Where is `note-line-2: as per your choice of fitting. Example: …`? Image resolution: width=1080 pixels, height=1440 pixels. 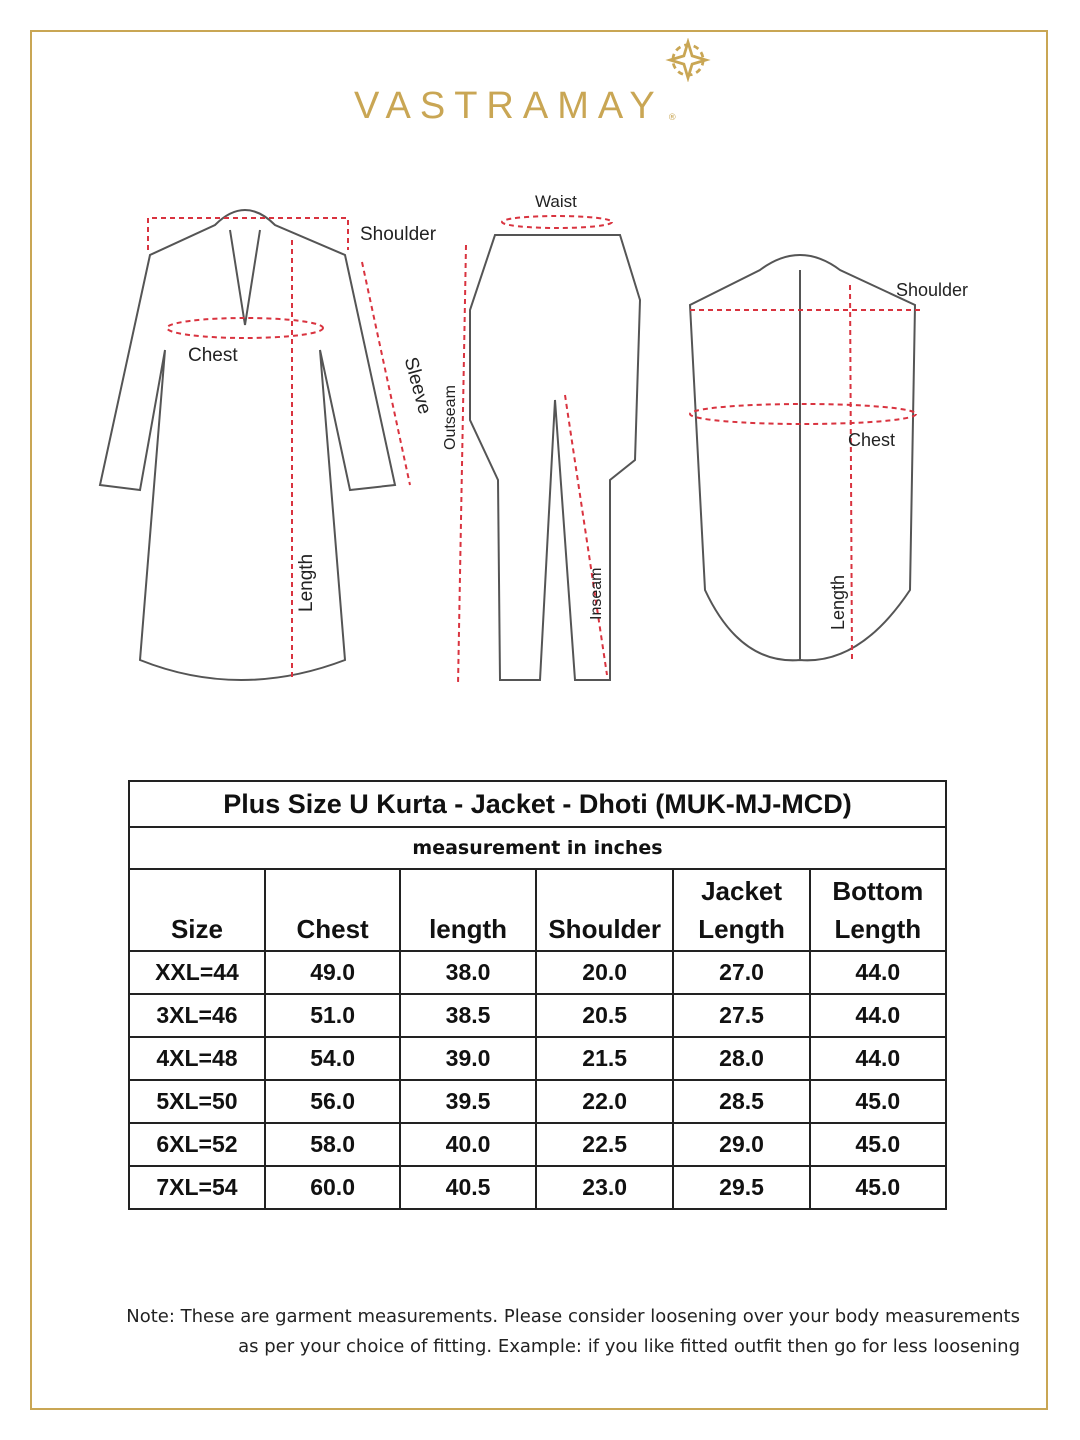
note-line-2: as per your choice of fitting. Example: … is located at coordinates (629, 1346).